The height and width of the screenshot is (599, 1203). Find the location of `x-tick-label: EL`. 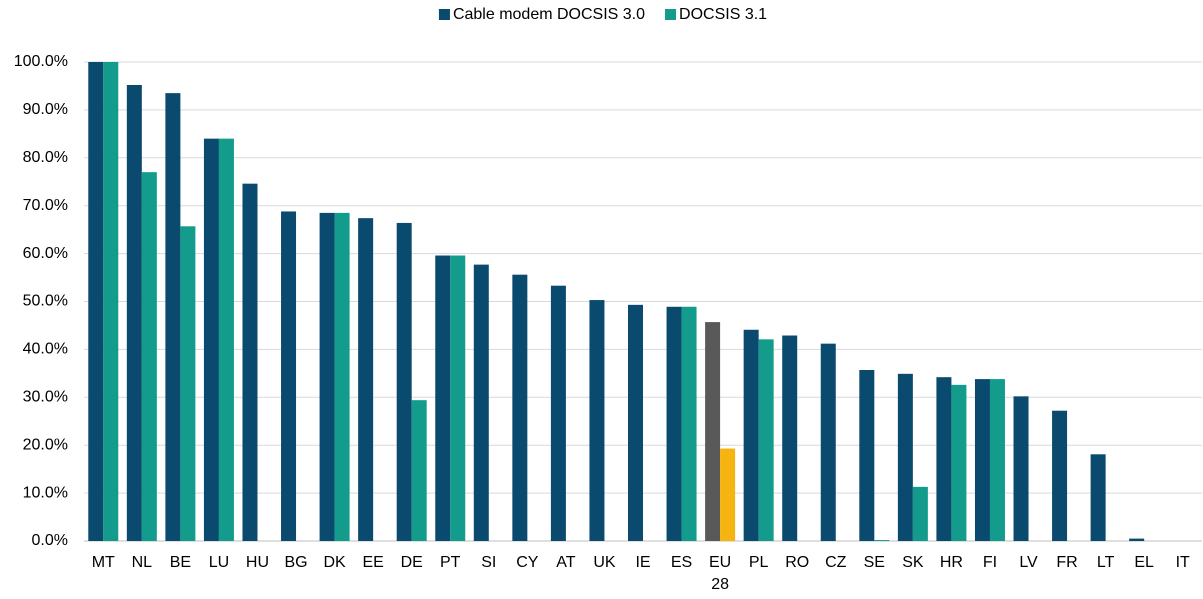

x-tick-label: EL is located at coordinates (1144, 562).